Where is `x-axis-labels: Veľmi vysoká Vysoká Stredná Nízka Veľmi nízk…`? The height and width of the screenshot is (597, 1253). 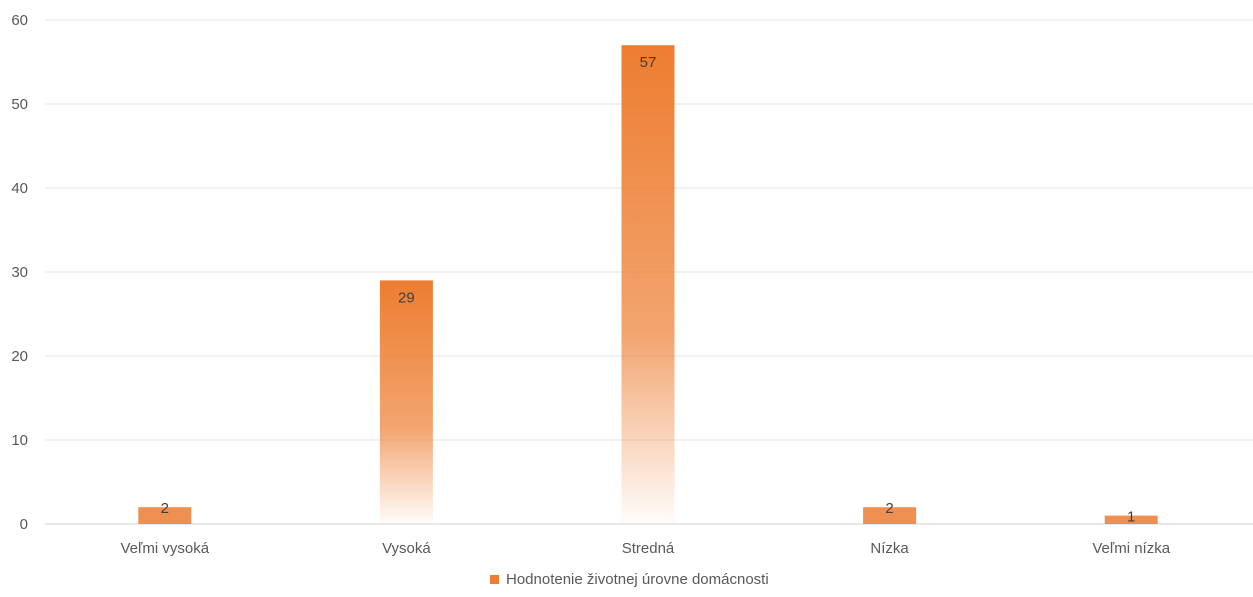
x-axis-labels: Veľmi vysoká Vysoká Stredná Nízka Veľmi nízk… is located at coordinates (646, 548).